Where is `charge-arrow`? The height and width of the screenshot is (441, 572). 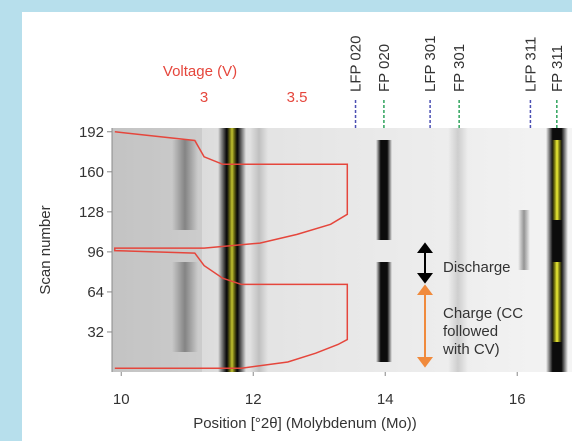
charge-arrow is located at coordinates (425, 326).